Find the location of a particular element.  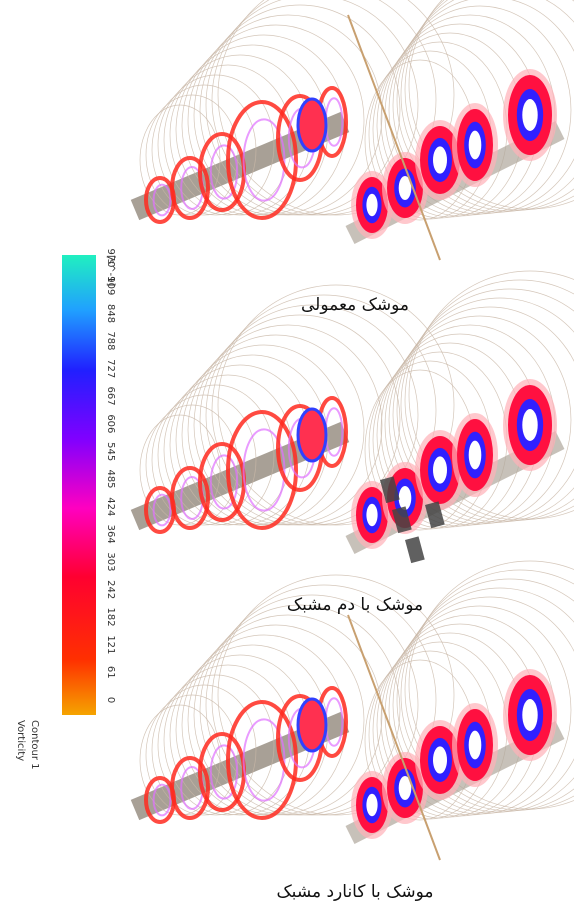

tick-label: 848 is located at coordinates (110, 313).